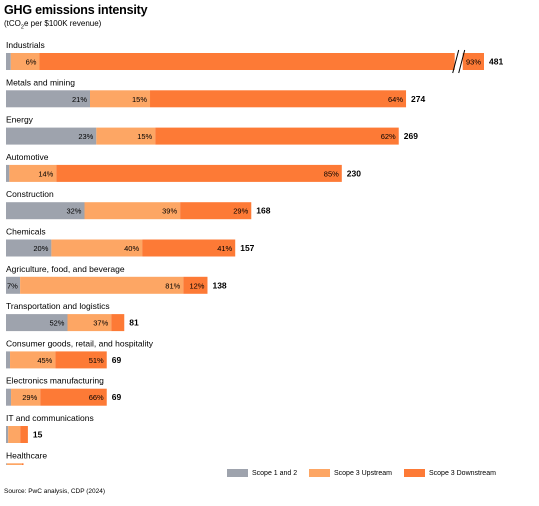  What do you see at coordinates (25, 45) in the screenshot?
I see `category-label-industrials: Industrials` at bounding box center [25, 45].